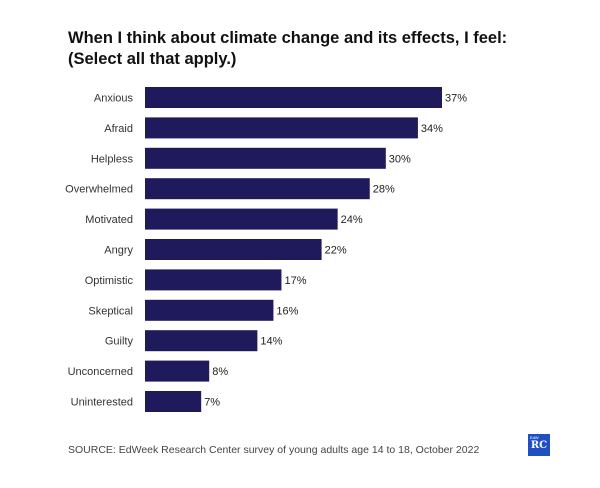 This screenshot has height=488, width=600. Describe the element at coordinates (220, 372) in the screenshot. I see `value-label: 8%` at that location.